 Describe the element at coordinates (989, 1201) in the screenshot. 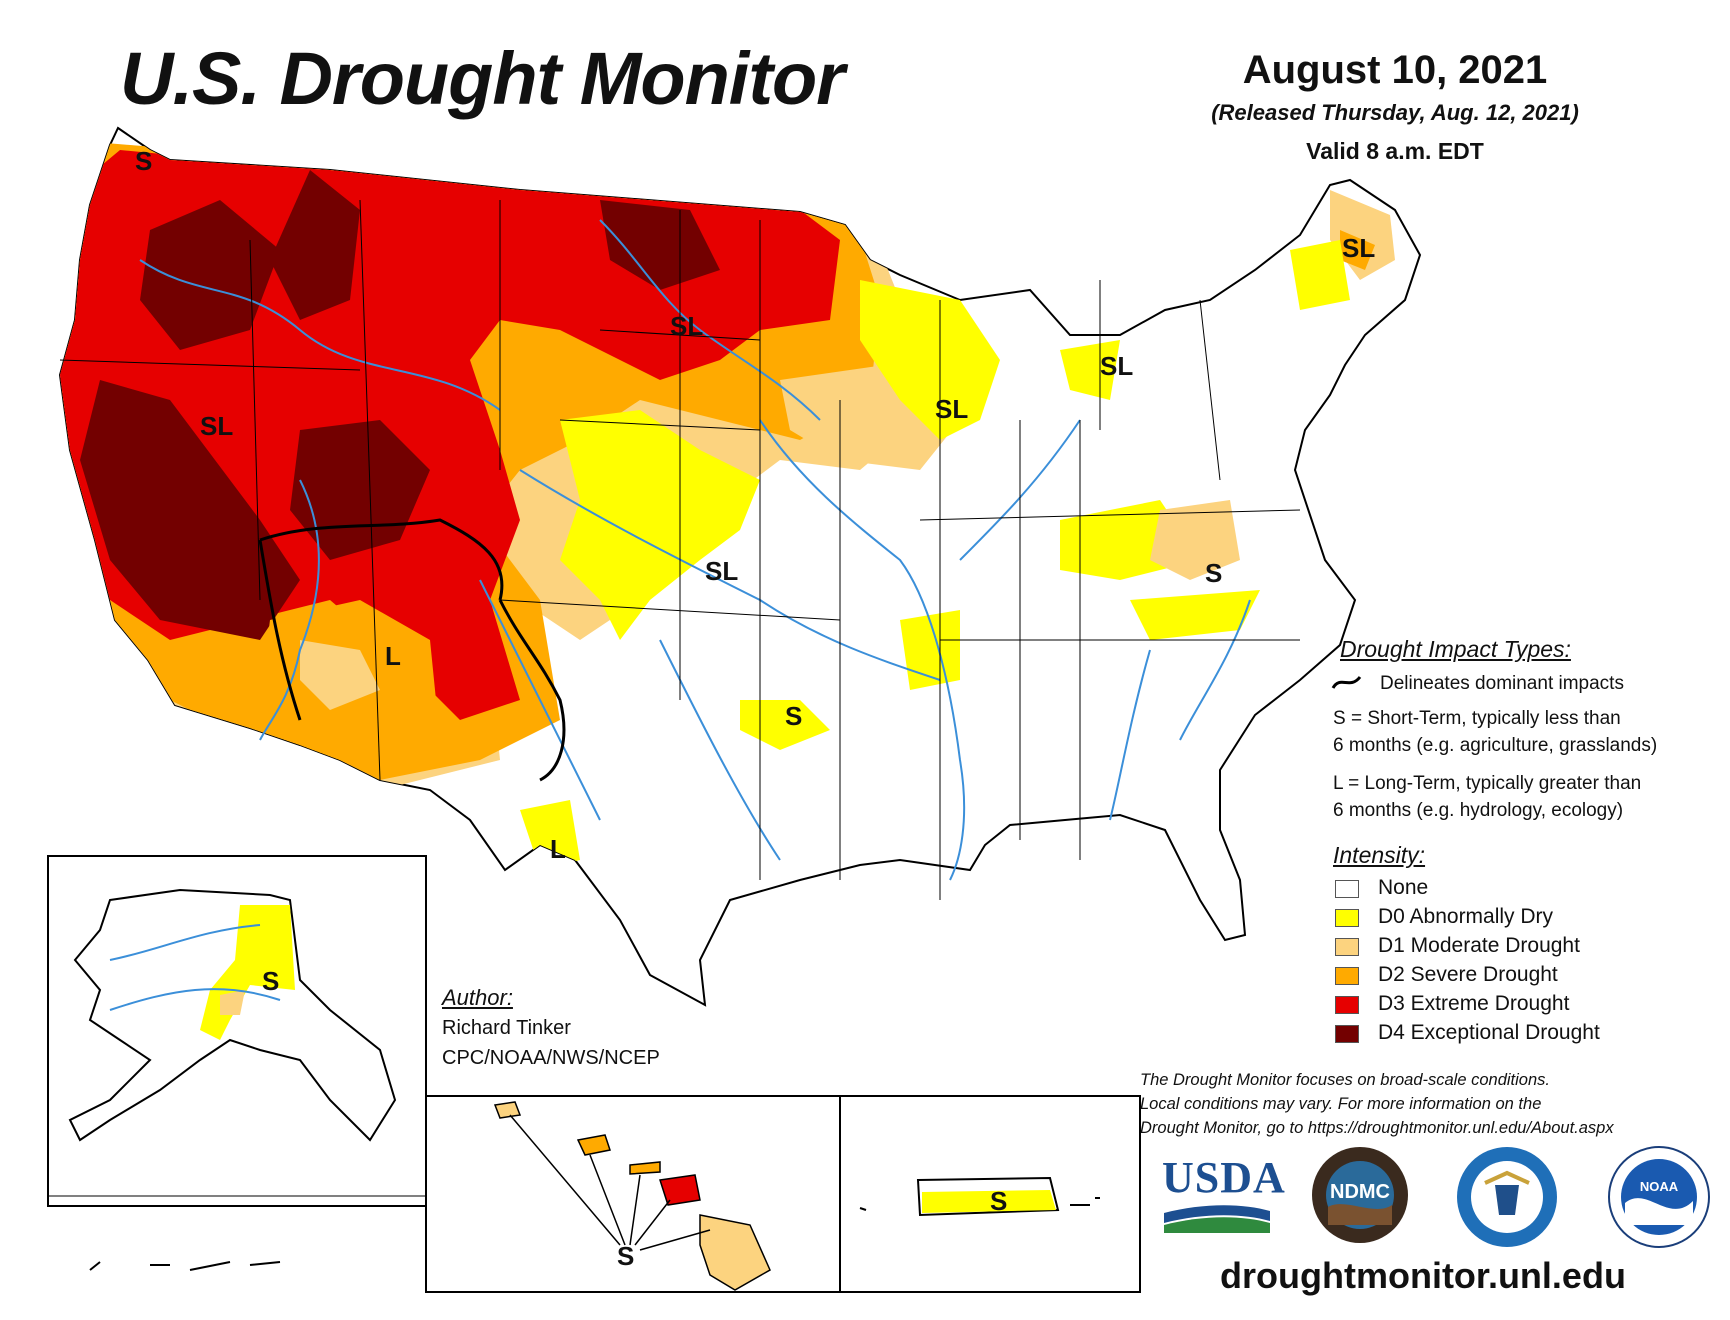

I see `puerto-rico-d0` at that location.